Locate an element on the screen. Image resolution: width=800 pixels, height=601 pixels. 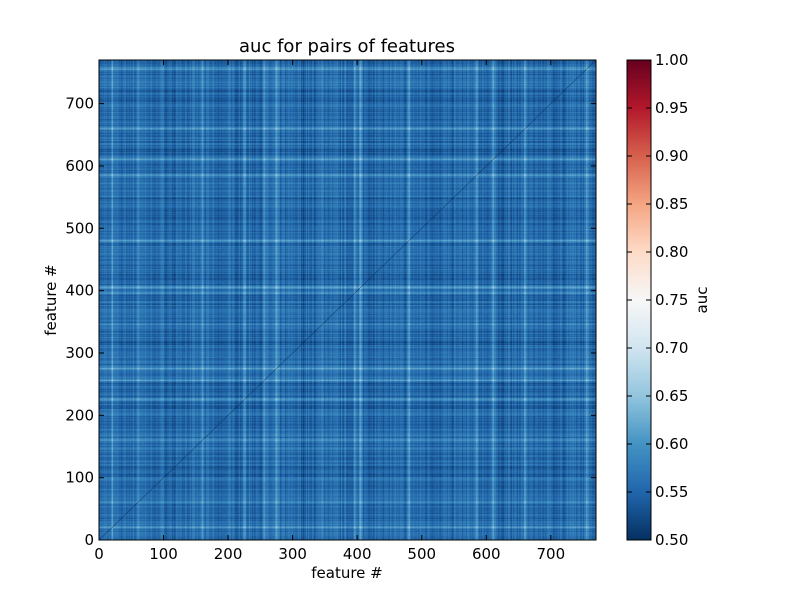
x-tick-label: 0 is located at coordinates (99, 554).